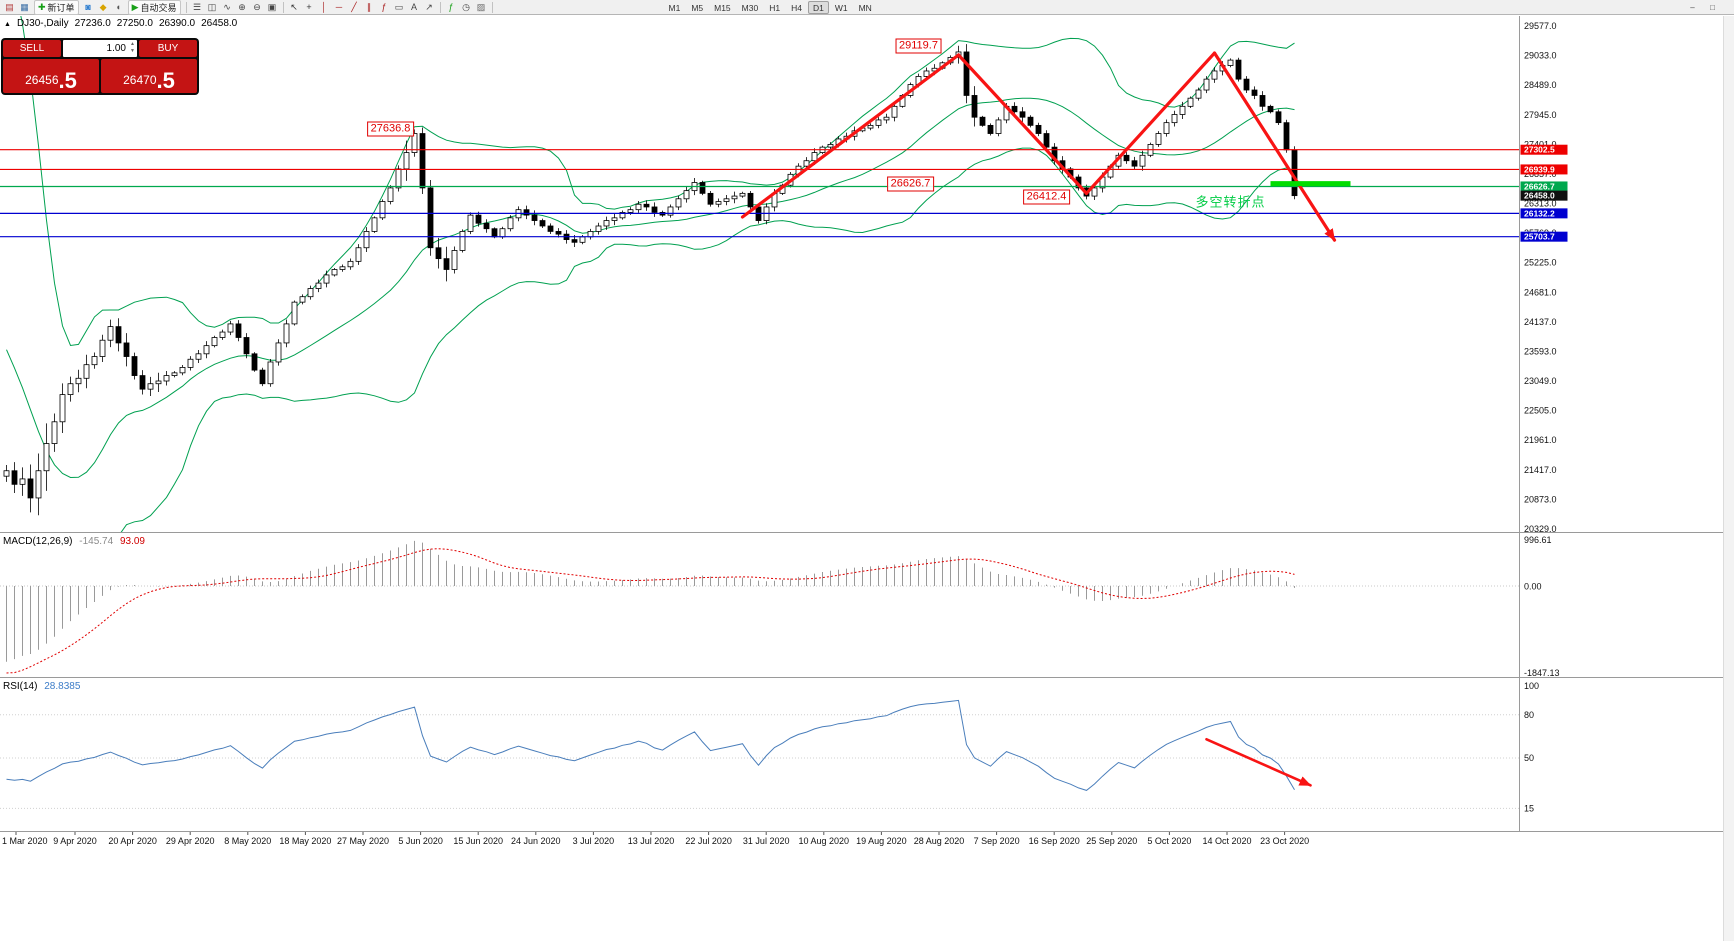 This screenshot has height=941, width=1734. I want to click on timeframe-group: M1 M5 M15 M30 H1 H4 D1 W1 MN, so click(770, 7).